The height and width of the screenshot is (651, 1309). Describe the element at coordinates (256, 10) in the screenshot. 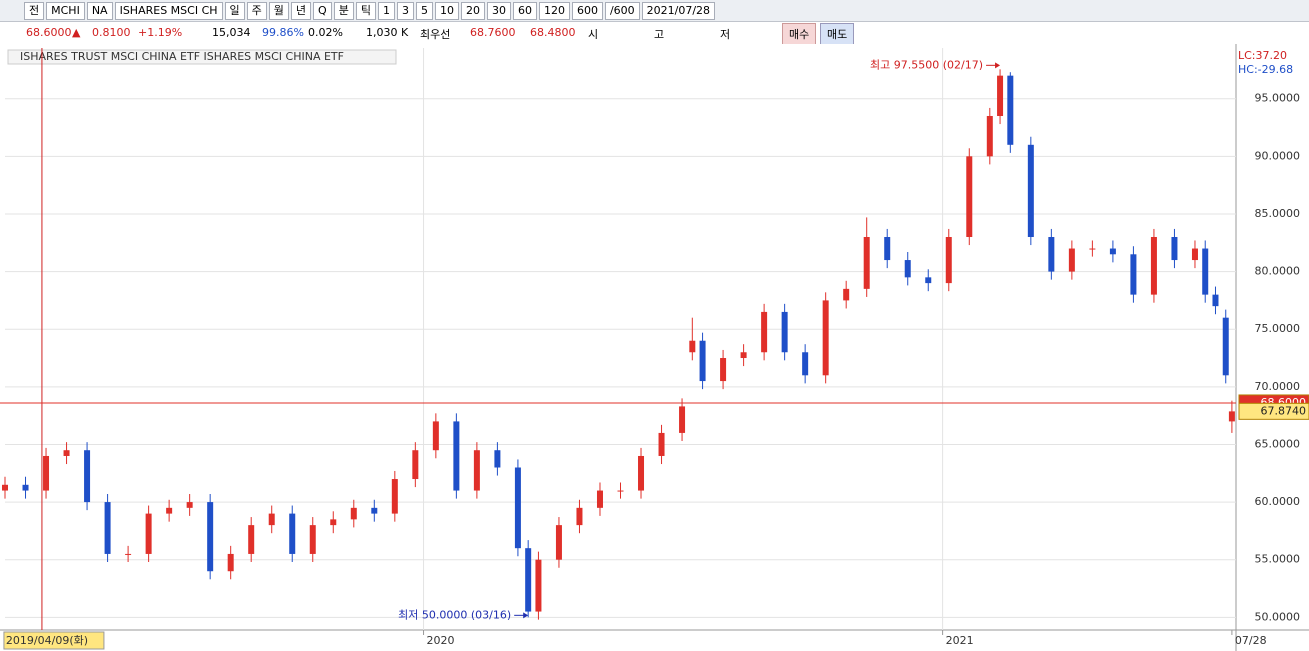

I see `toolbar-item: 주` at that location.